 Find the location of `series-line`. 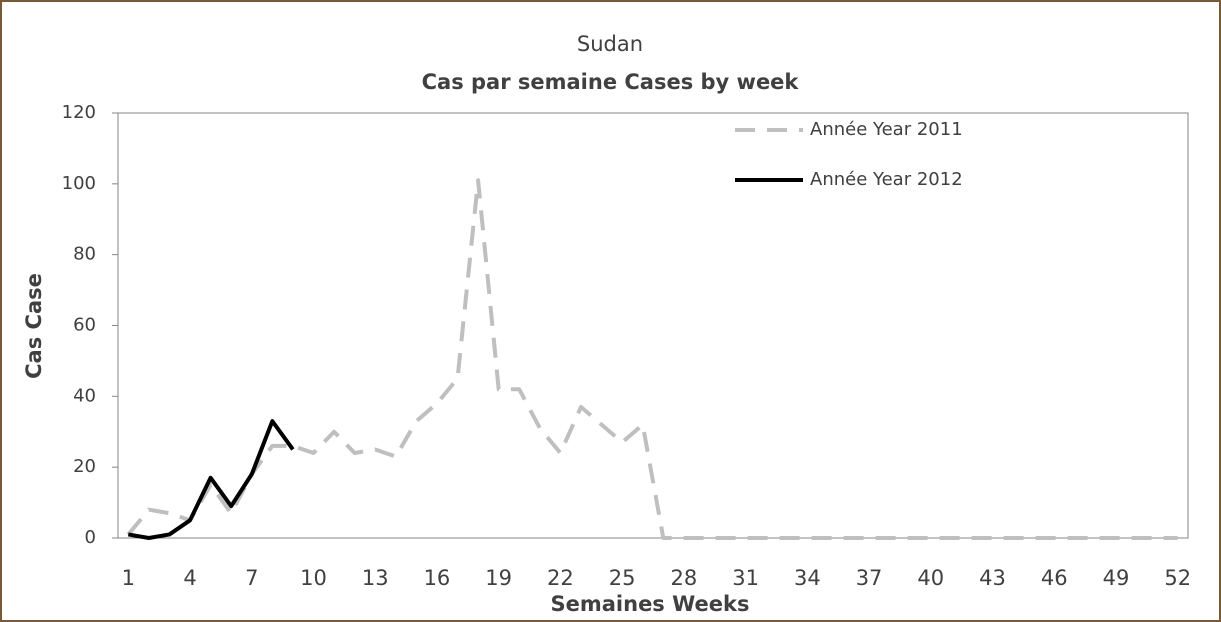

series-line is located at coordinates (211, 479).